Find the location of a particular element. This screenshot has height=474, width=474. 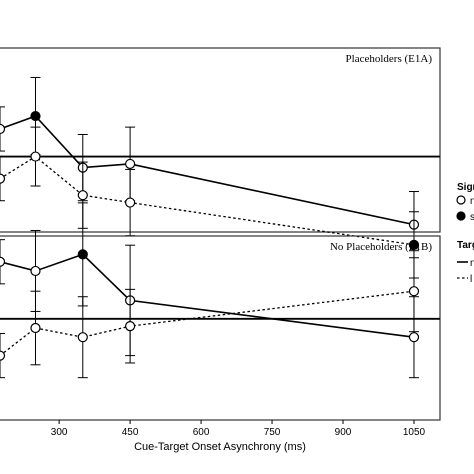

panel-title: No Placeholders (E1B) is located at coordinates (381, 247).